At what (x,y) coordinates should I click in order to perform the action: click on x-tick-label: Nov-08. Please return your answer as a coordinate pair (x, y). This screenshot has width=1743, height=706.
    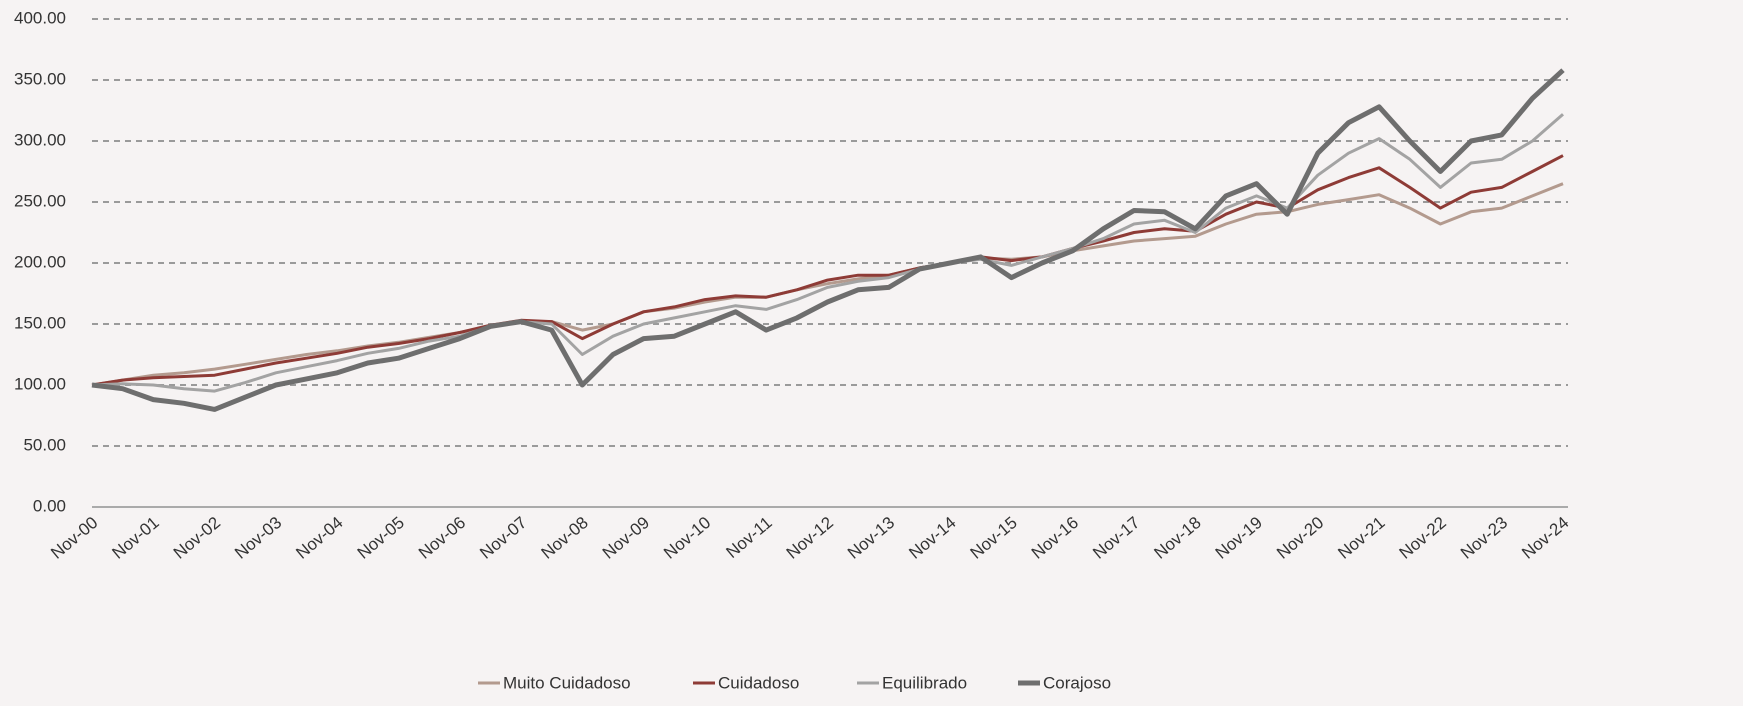
    Looking at the image, I should click on (565, 538).